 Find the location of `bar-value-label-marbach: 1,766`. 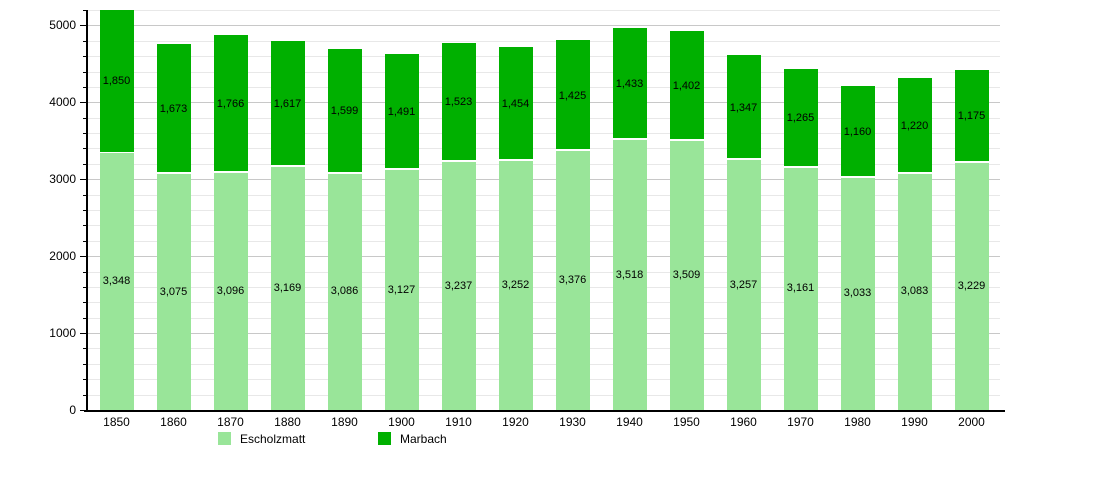

bar-value-label-marbach: 1,766 is located at coordinates (230, 103).